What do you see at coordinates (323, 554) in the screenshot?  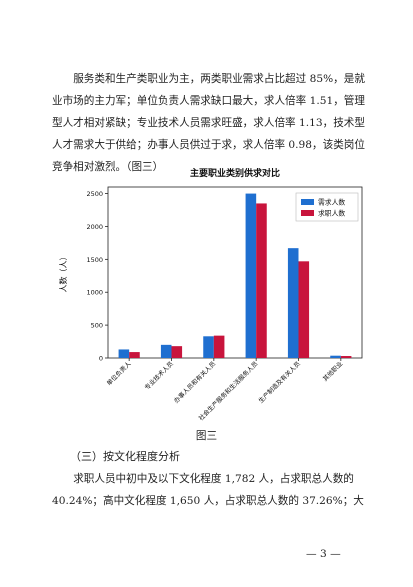 I see `page-number: — 3 —` at bounding box center [323, 554].